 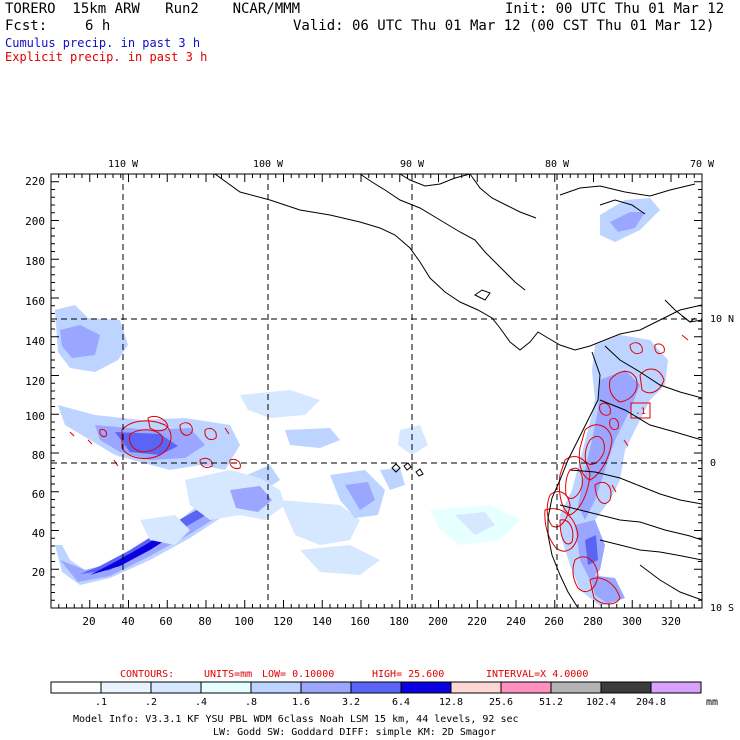 What do you see at coordinates (35, 301) in the screenshot?
I see `y-tick-label: 160` at bounding box center [35, 301].